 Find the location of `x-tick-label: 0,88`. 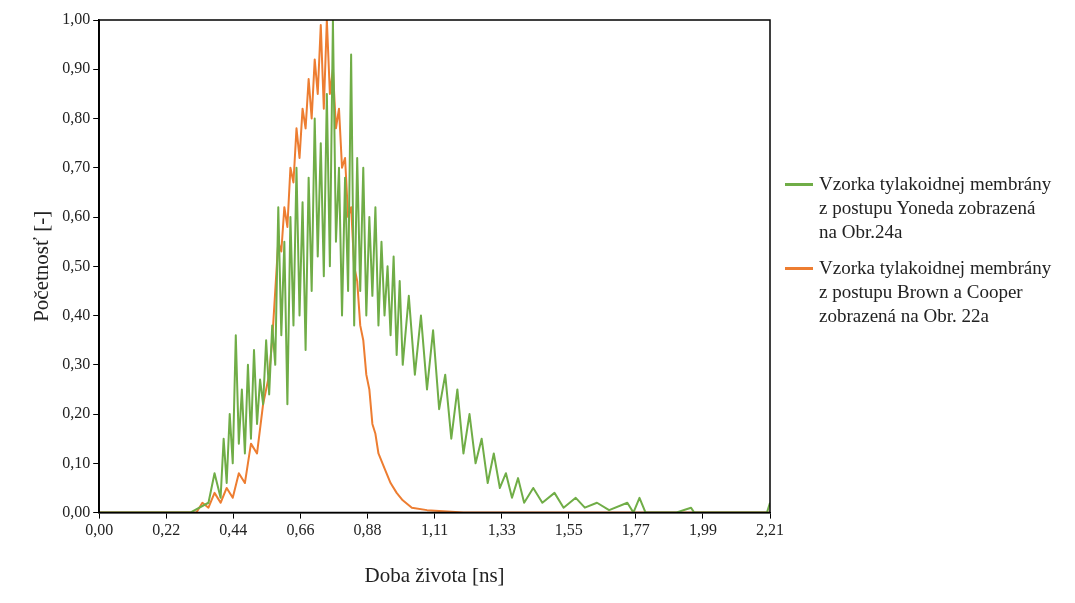

x-tick-label: 0,88 is located at coordinates (367, 530).